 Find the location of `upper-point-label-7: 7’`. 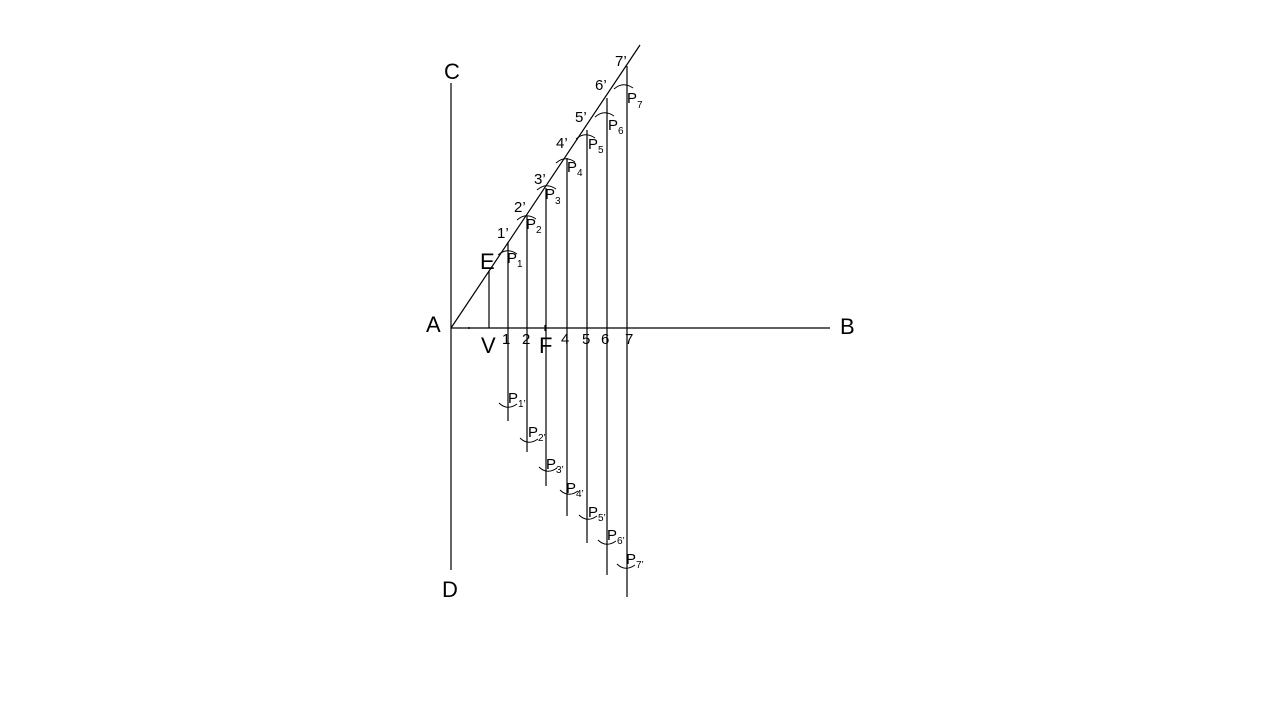

upper-point-label-7: 7’ is located at coordinates (621, 61).